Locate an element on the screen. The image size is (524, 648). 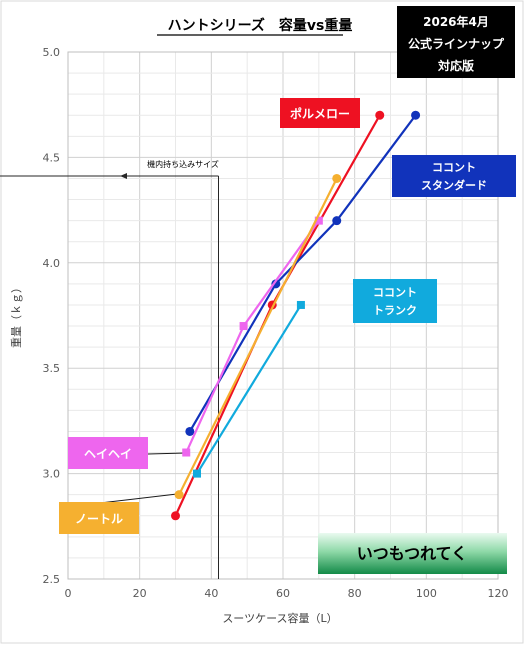
slogan-banner: いつもつれてく is located at coordinates (412, 553).